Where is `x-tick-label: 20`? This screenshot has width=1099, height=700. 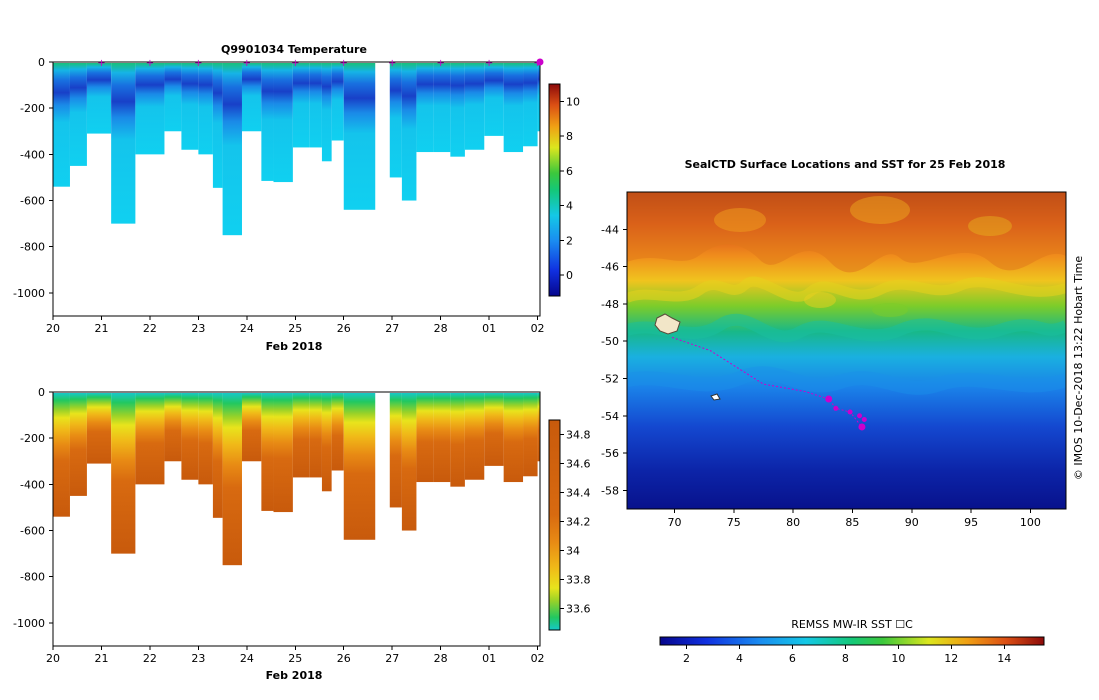
x-tick-label: 20 is located at coordinates (53, 328).